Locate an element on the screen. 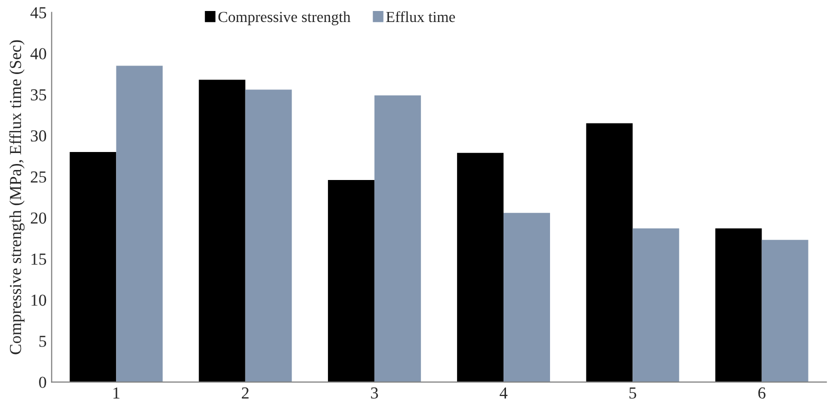 This screenshot has height=413, width=833. x-tick-label: 2 is located at coordinates (245, 392).